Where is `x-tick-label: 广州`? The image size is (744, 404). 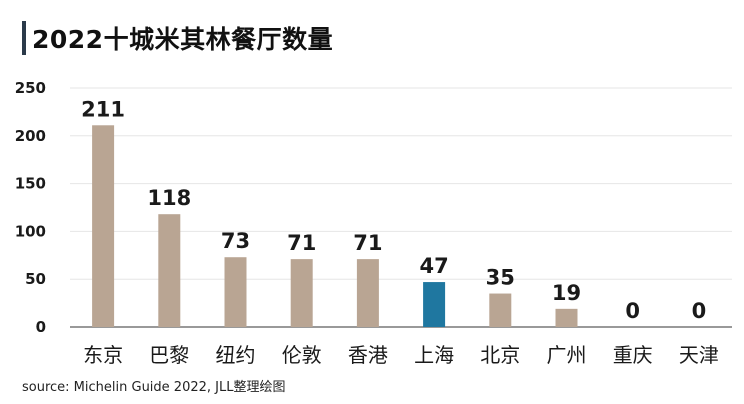
x-tick-label: 广州 is located at coordinates (567, 355).